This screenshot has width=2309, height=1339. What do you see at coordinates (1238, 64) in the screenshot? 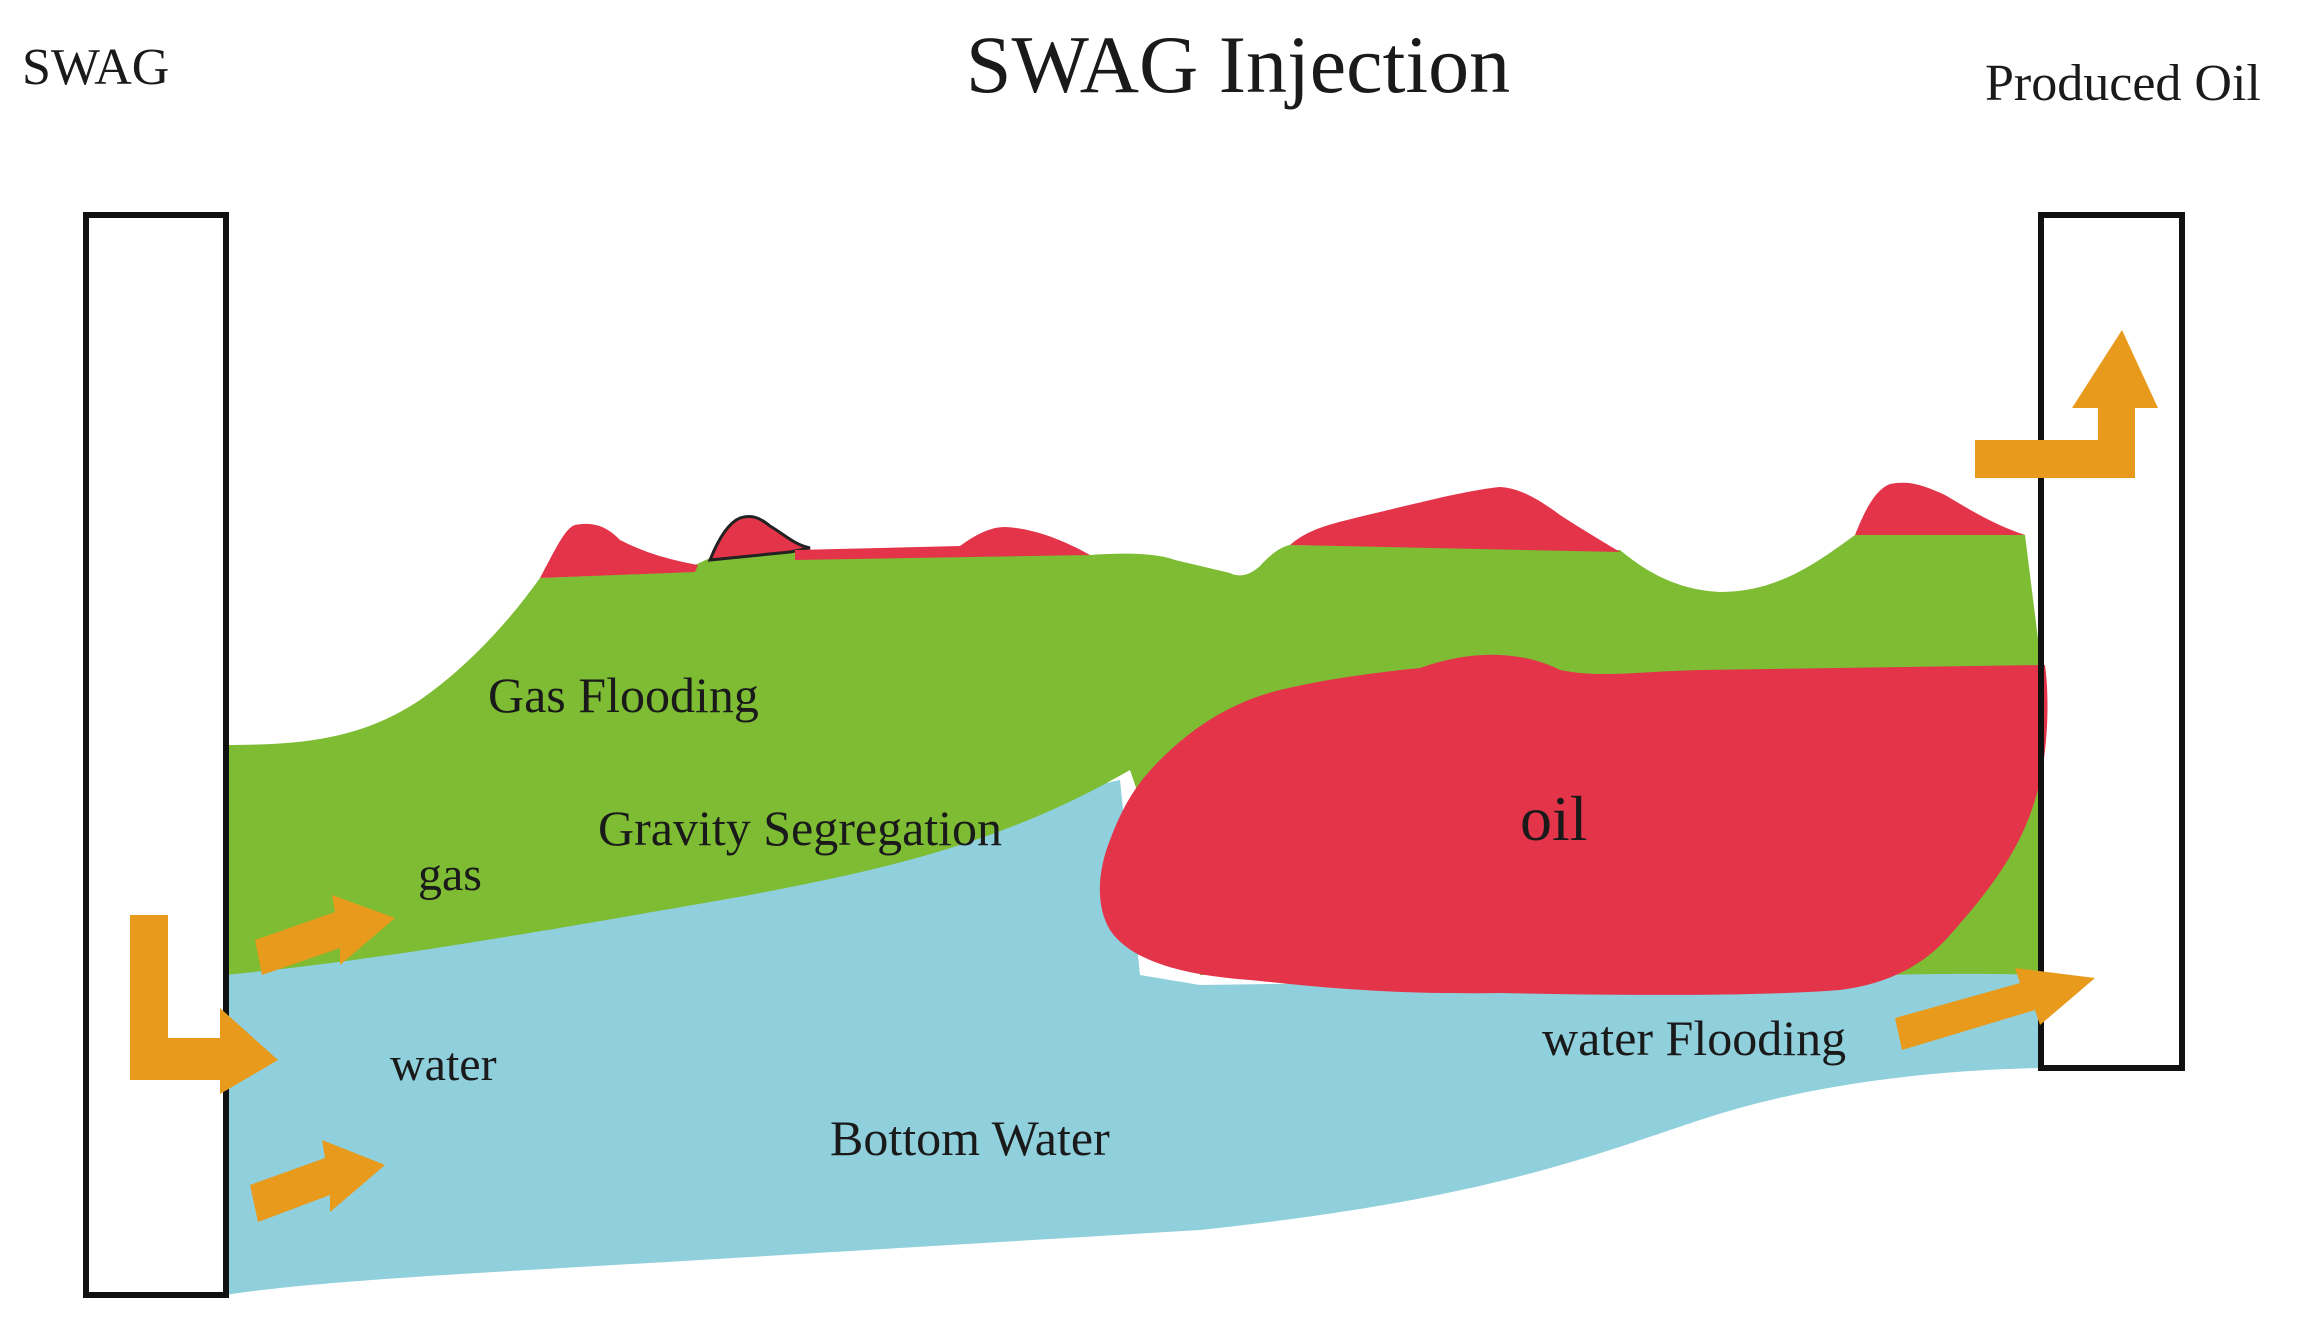
I see `diagram-title: SWAG Injection` at bounding box center [1238, 64].